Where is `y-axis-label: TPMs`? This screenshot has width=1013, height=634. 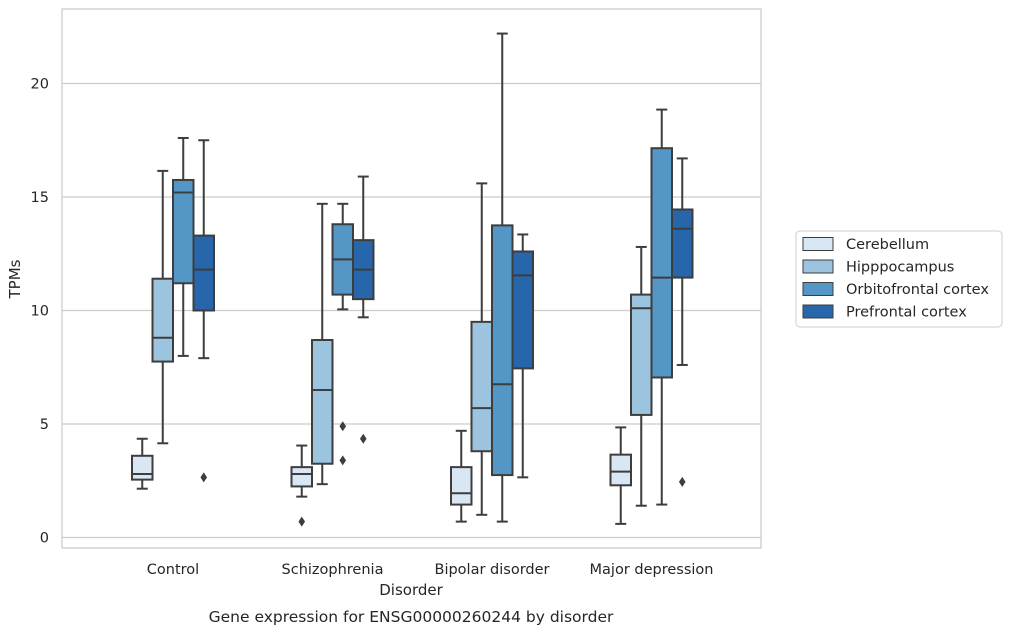 y-axis-label: TPMs is located at coordinates (15, 279).